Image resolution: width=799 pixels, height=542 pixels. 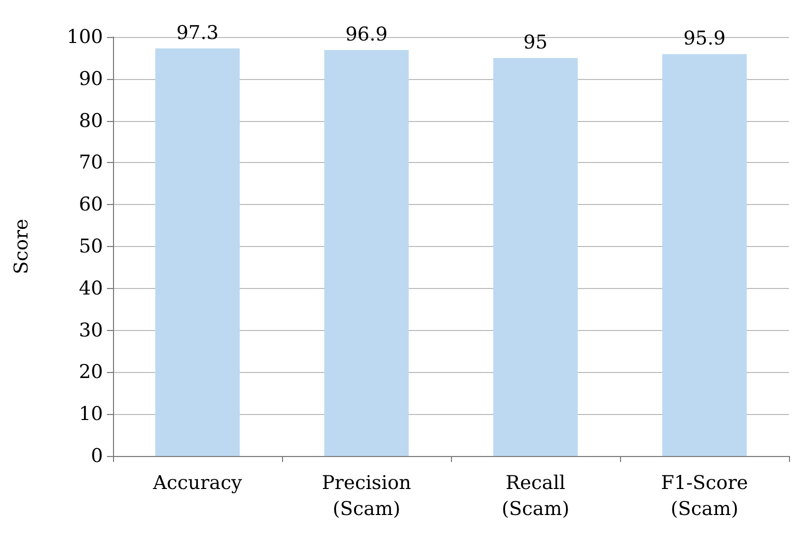 What do you see at coordinates (90, 247) in the screenshot?
I see `y-tick-label: 50` at bounding box center [90, 247].